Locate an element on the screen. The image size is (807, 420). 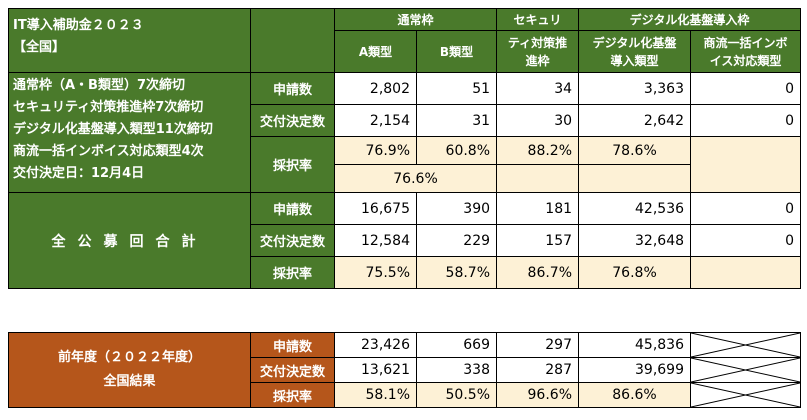
header-security-line-2: ティ対策推 is located at coordinates (537, 42).